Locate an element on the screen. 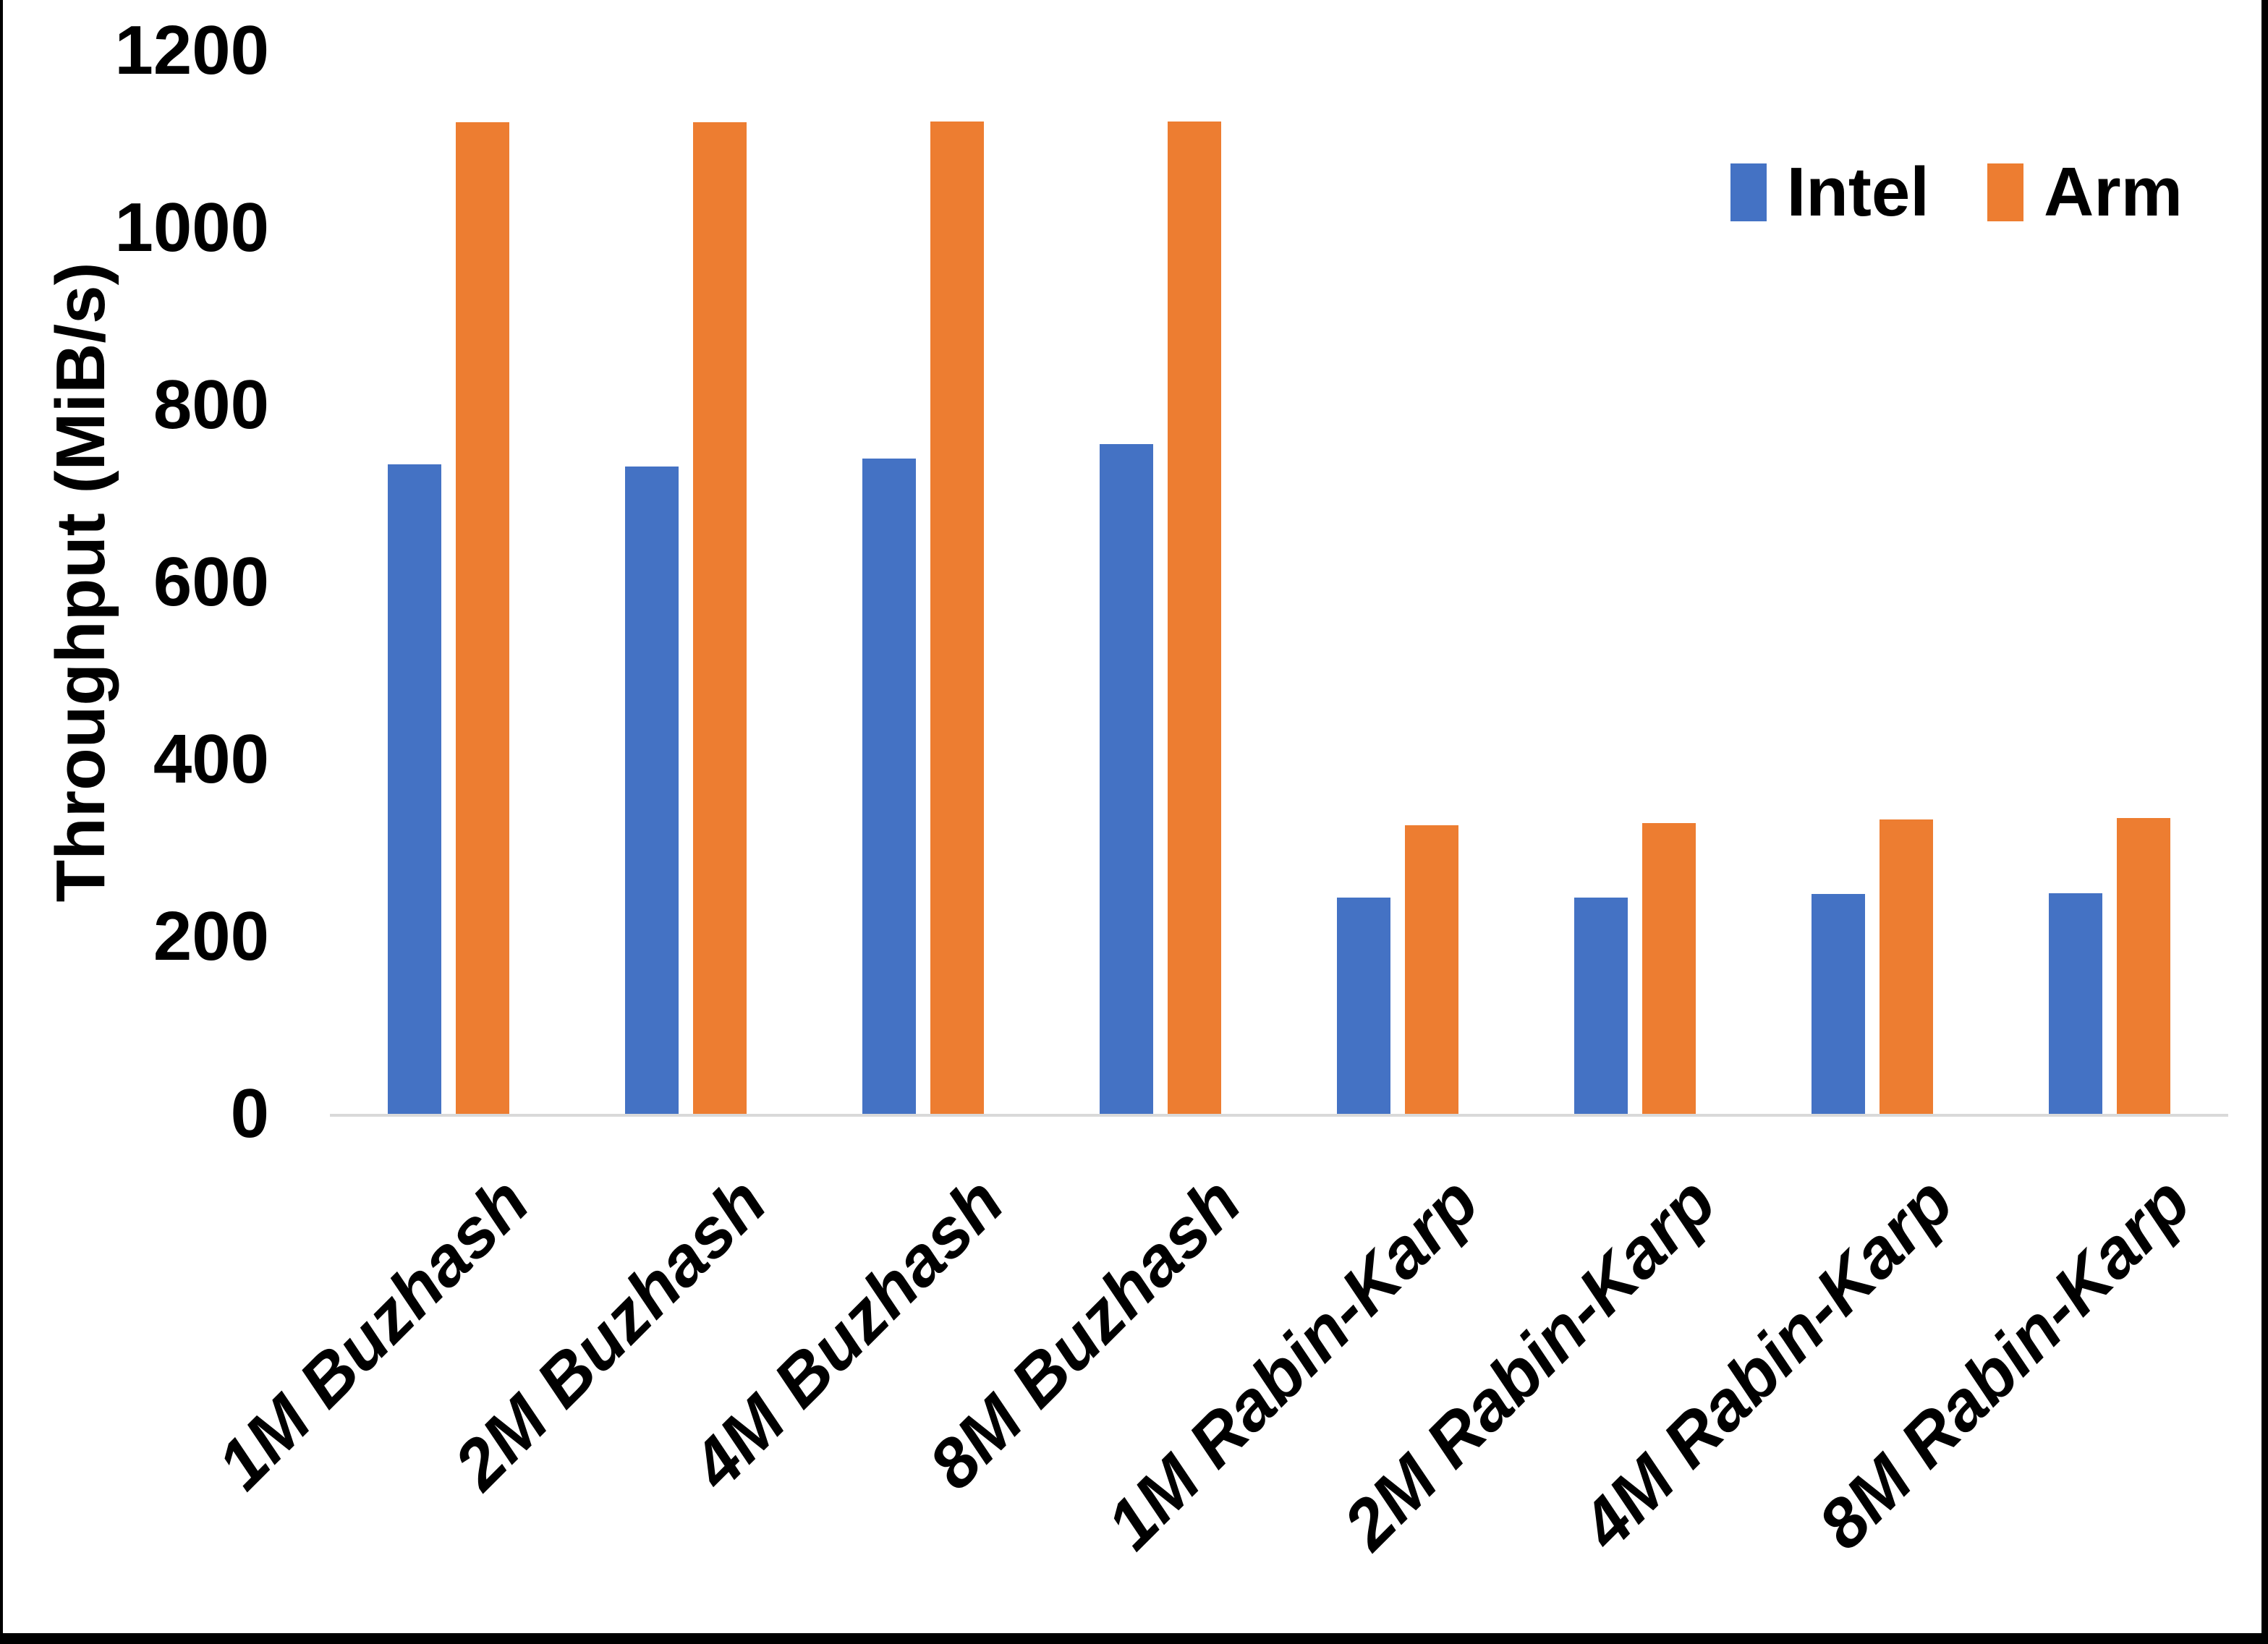 The height and width of the screenshot is (1644, 2268). legend-label-intel: Intel is located at coordinates (1858, 192).